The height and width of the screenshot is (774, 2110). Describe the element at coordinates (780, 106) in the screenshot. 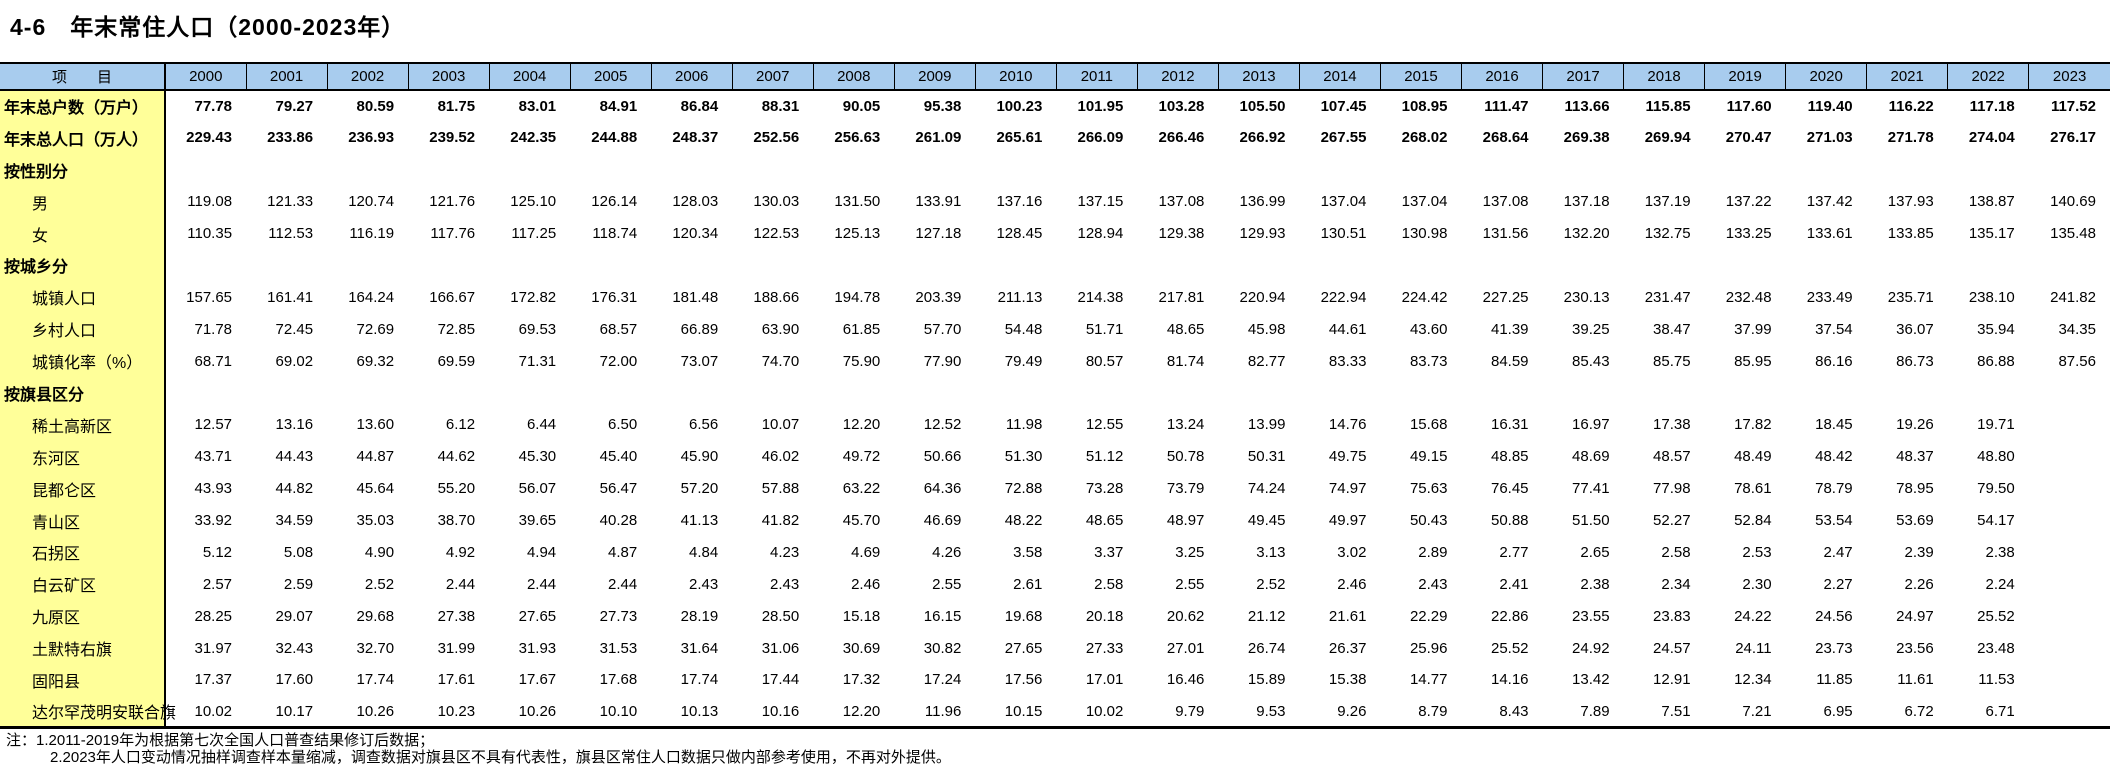

I see `value-cell: 88.31` at that location.